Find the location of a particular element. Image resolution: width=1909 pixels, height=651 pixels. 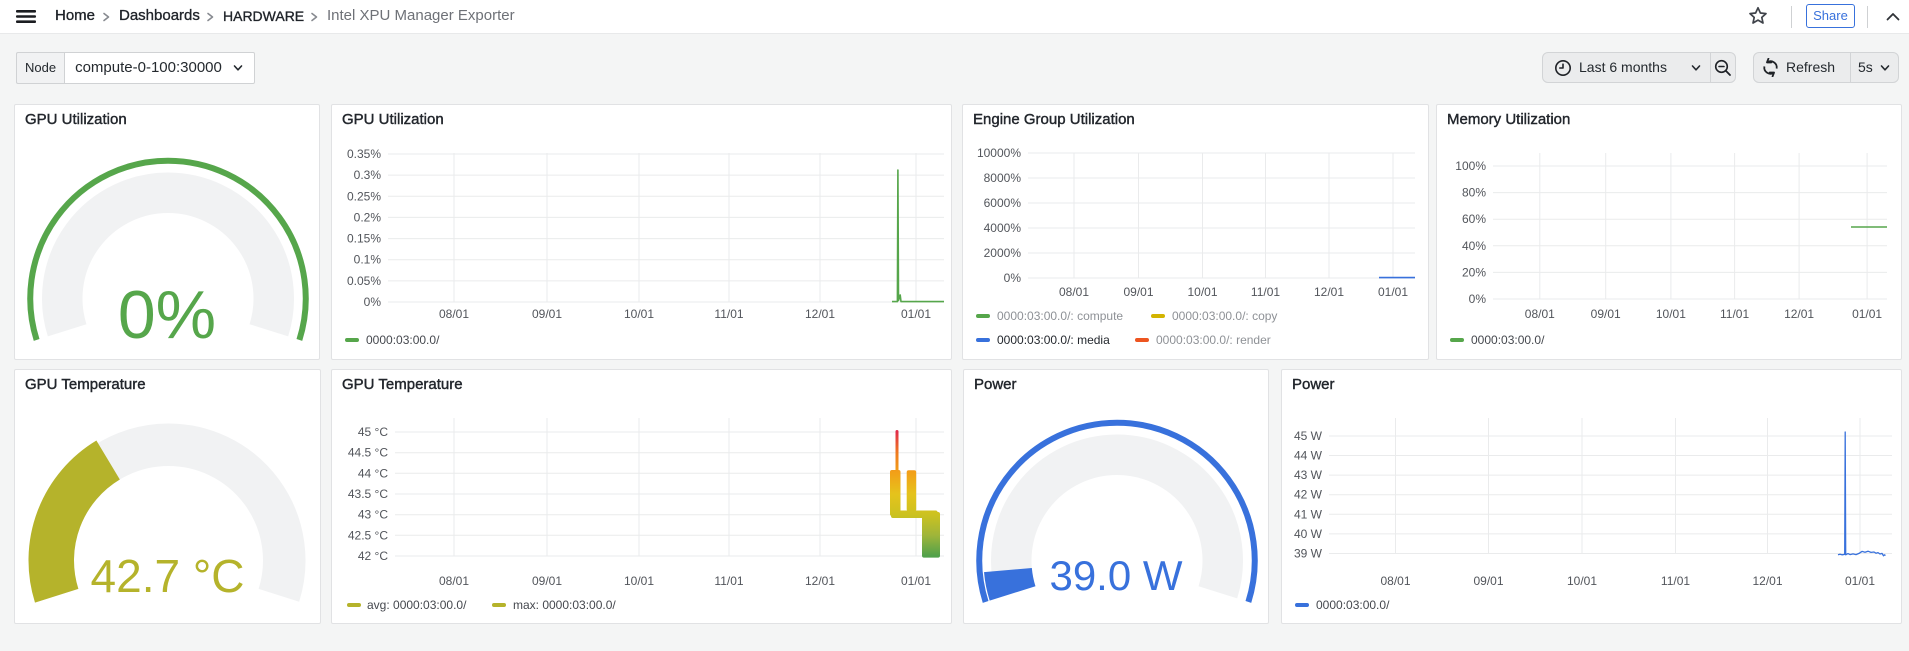

svg-text: 42 W is located at coordinates (1308, 495).